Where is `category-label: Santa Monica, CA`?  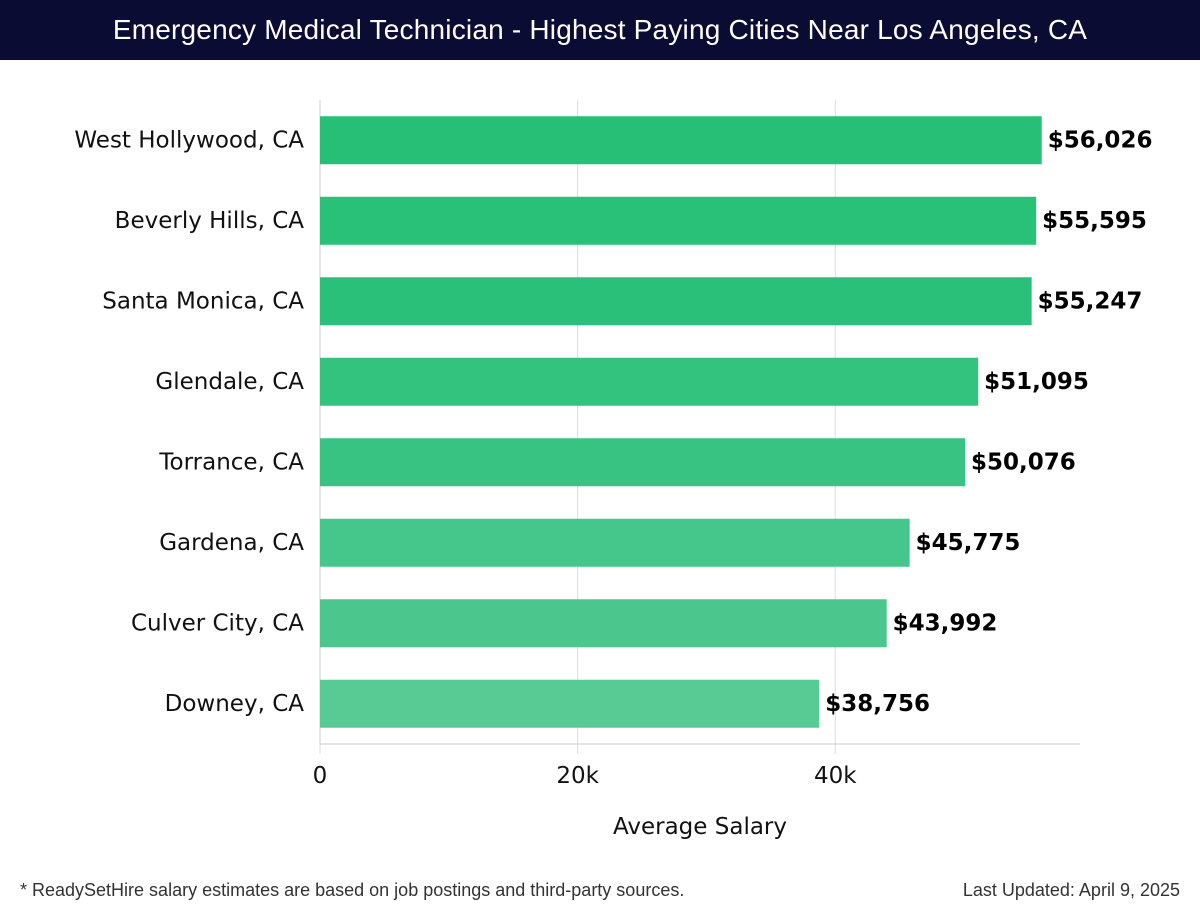 category-label: Santa Monica, CA is located at coordinates (203, 301).